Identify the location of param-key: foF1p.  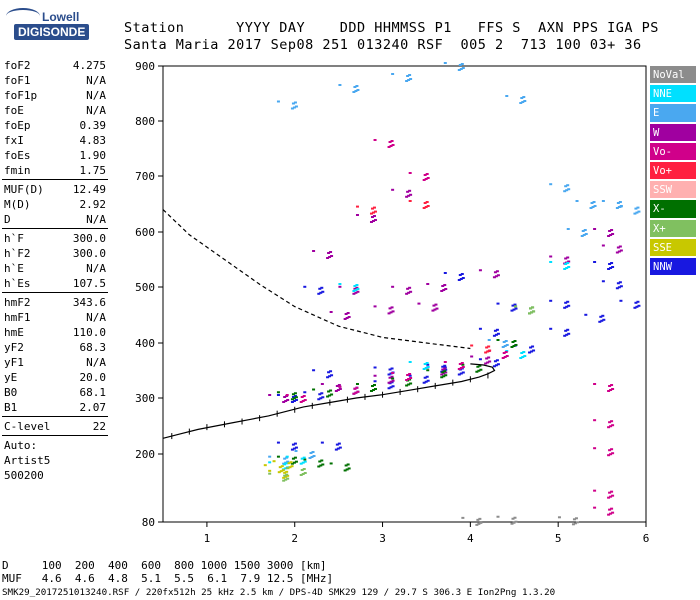
(21, 95).